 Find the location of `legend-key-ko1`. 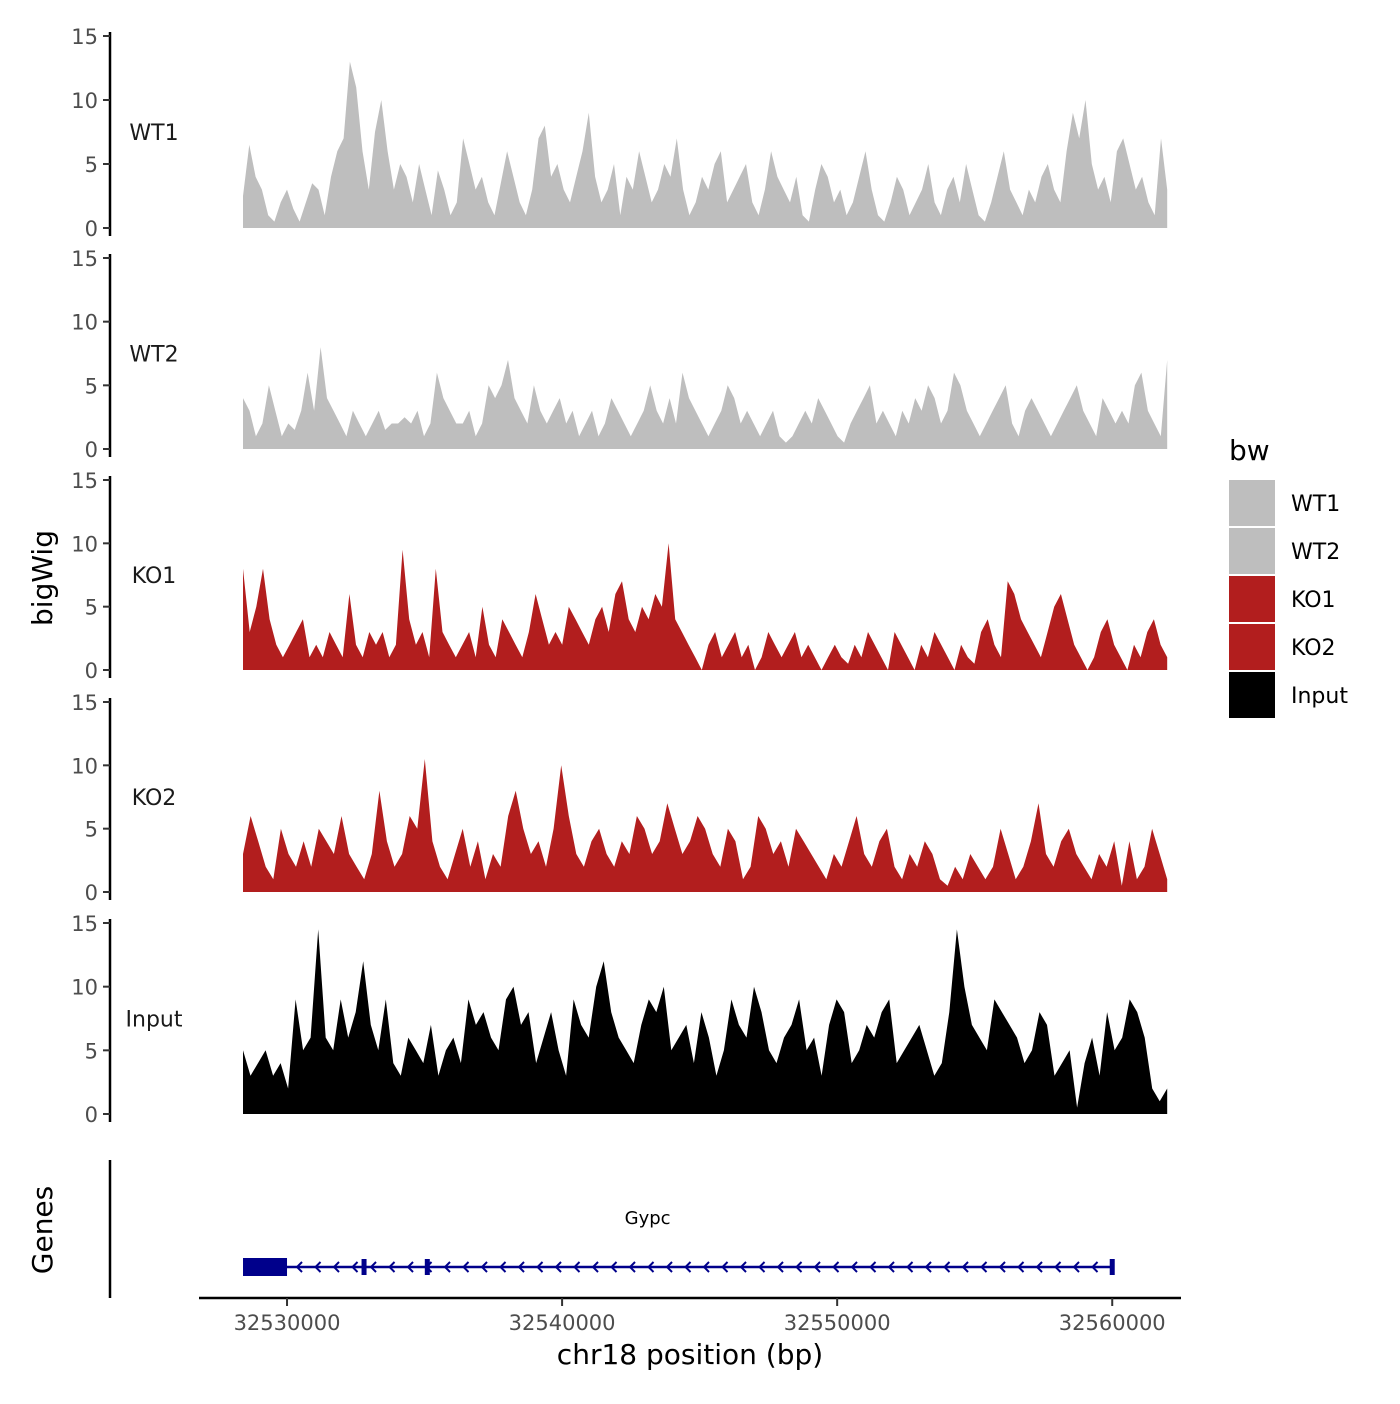

legend-key-ko1 is located at coordinates (1252, 599).